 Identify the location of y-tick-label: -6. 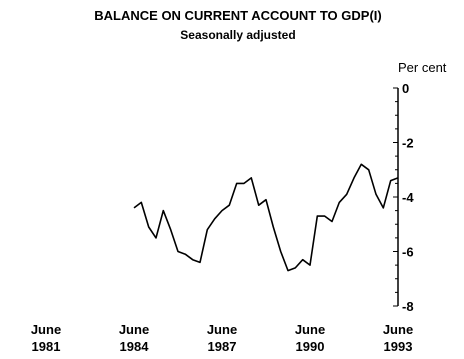
(408, 252).